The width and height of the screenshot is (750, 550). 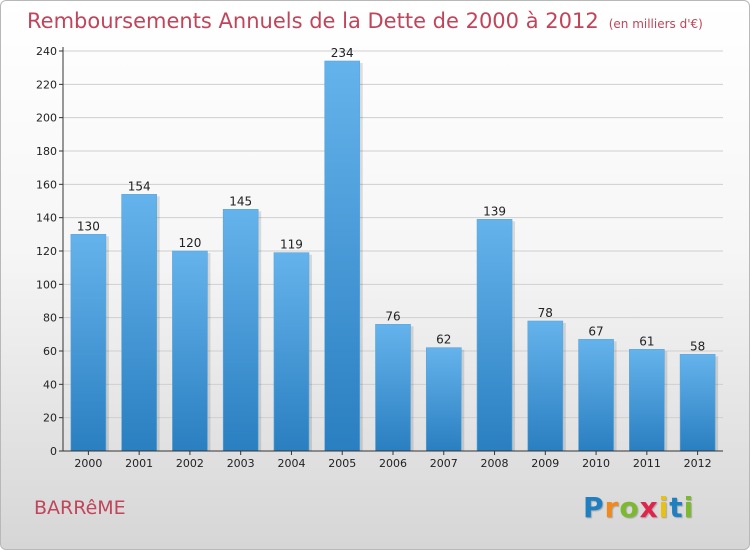 What do you see at coordinates (393, 463) in the screenshot?
I see `x-tick-label: 2006` at bounding box center [393, 463].